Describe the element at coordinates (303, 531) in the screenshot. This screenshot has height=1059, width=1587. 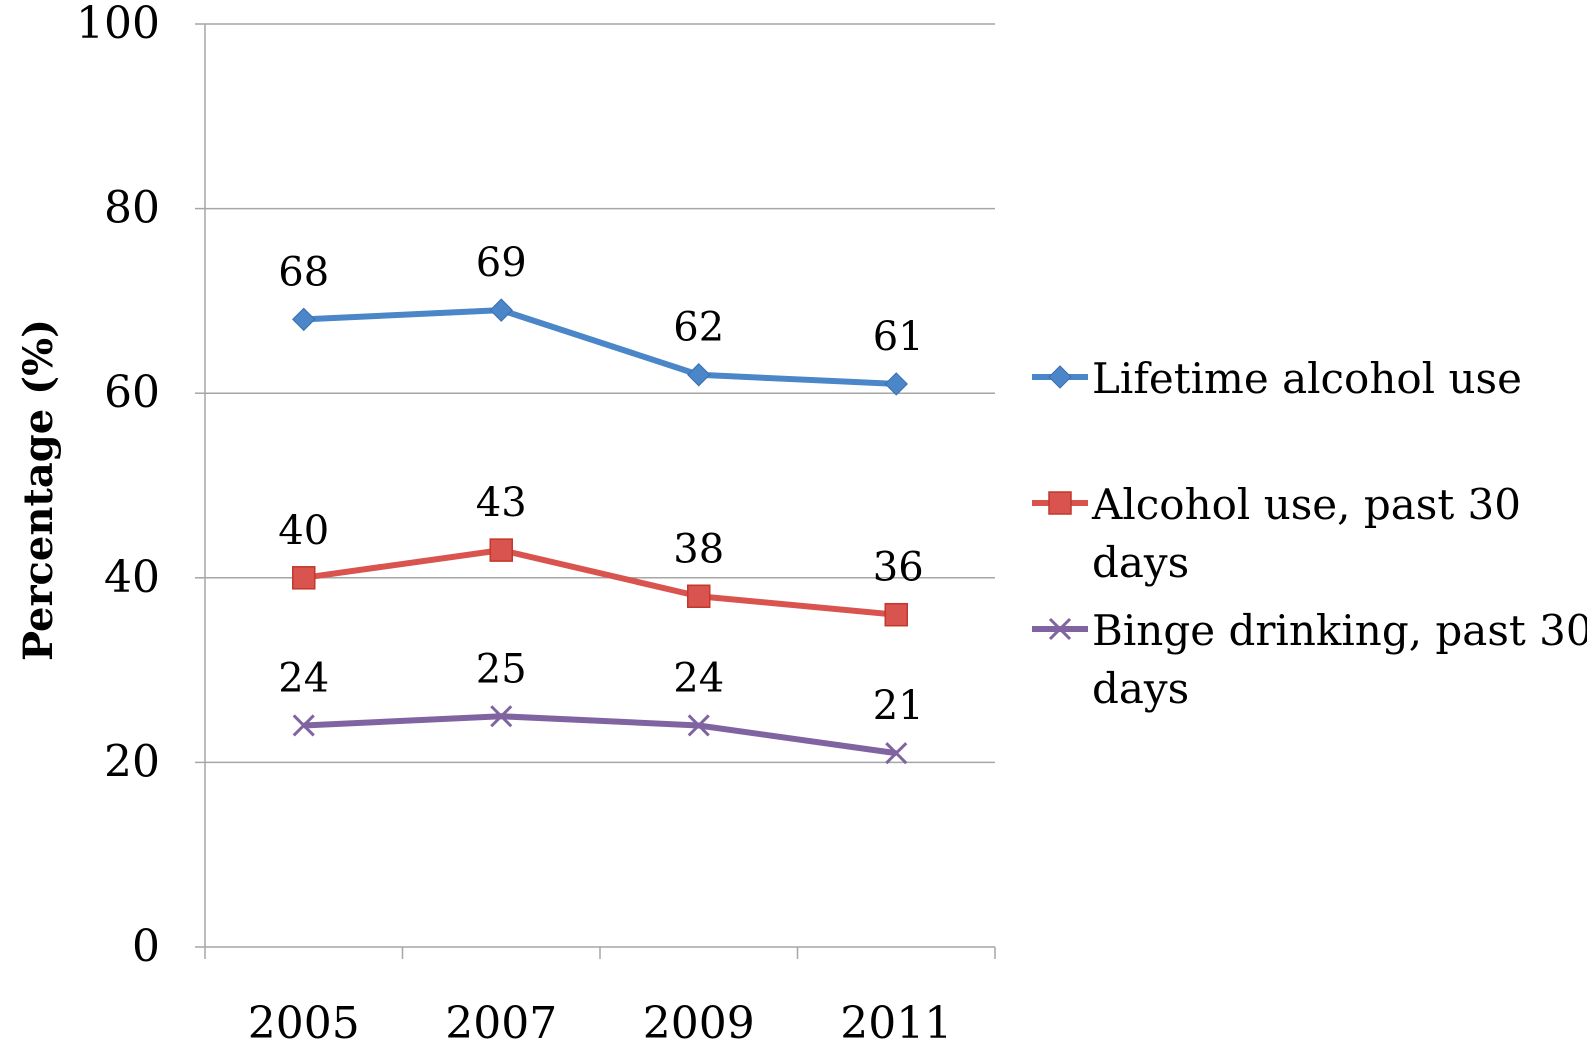
I see `data-label: 40` at that location.